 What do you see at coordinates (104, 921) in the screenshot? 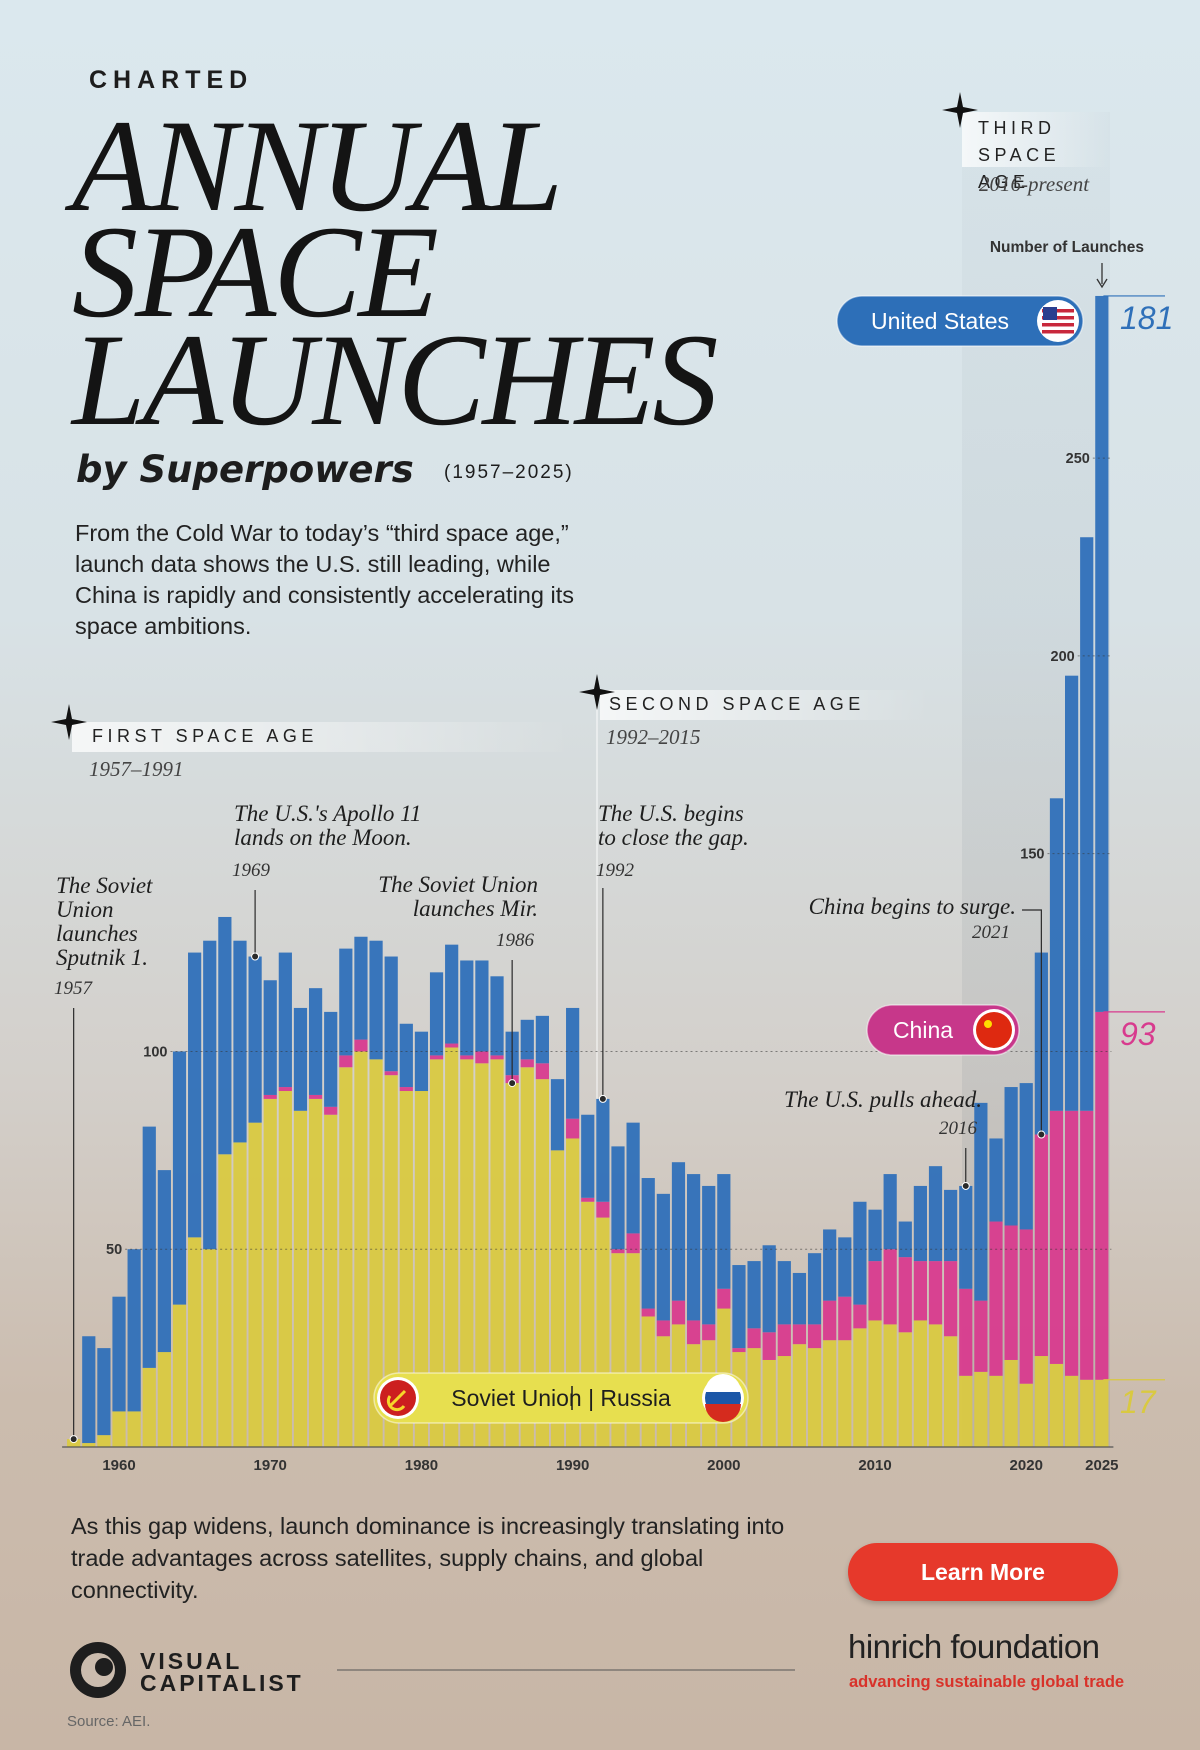
I see `annotation: The Soviet Union launches Sputnik 1.` at bounding box center [104, 921].